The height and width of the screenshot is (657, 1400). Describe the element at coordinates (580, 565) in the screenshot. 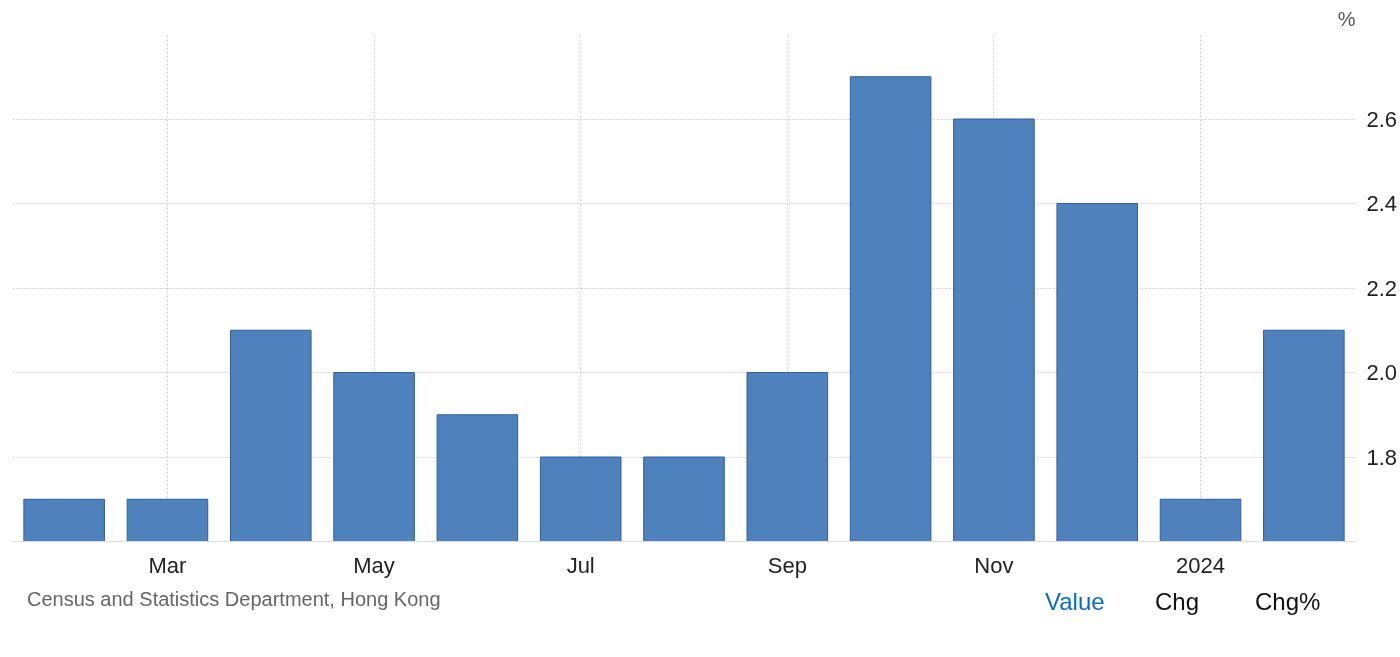

I see `x-tick-label: Jul` at that location.